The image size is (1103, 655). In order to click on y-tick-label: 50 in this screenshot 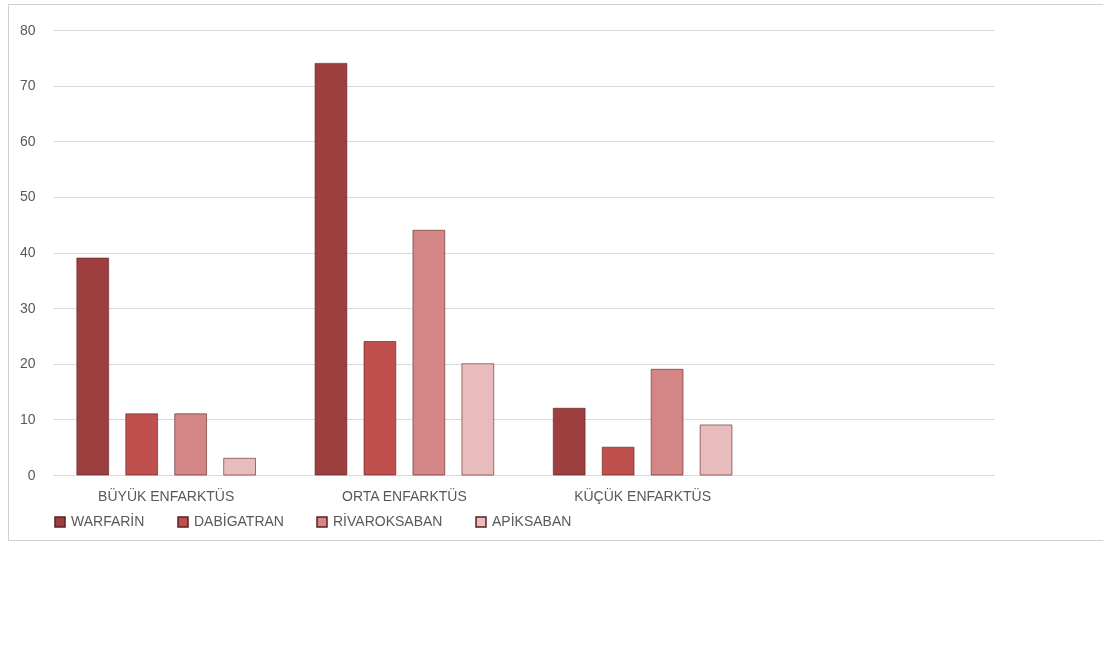, I will do `click(27, 196)`.